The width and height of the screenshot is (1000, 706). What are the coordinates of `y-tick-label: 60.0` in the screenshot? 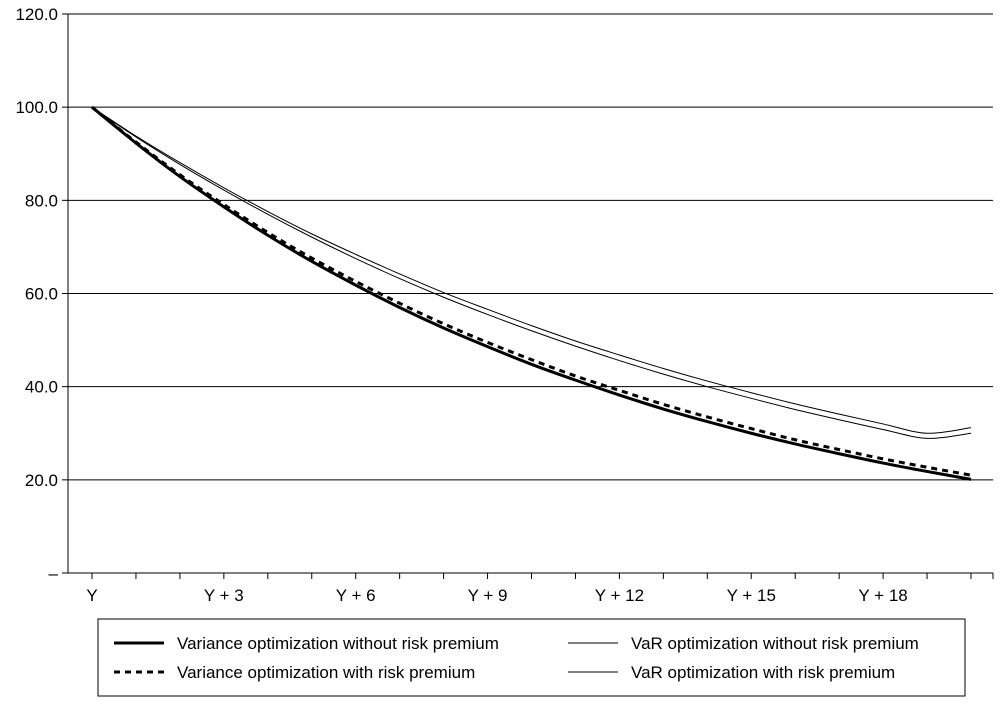 It's located at (41, 294).